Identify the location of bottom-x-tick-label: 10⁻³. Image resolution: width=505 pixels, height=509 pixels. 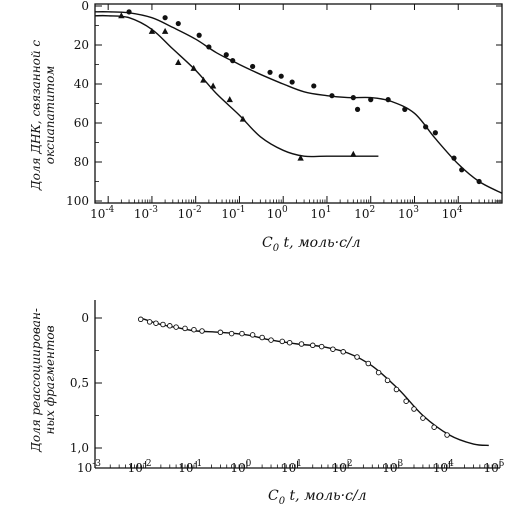
(89, 467).